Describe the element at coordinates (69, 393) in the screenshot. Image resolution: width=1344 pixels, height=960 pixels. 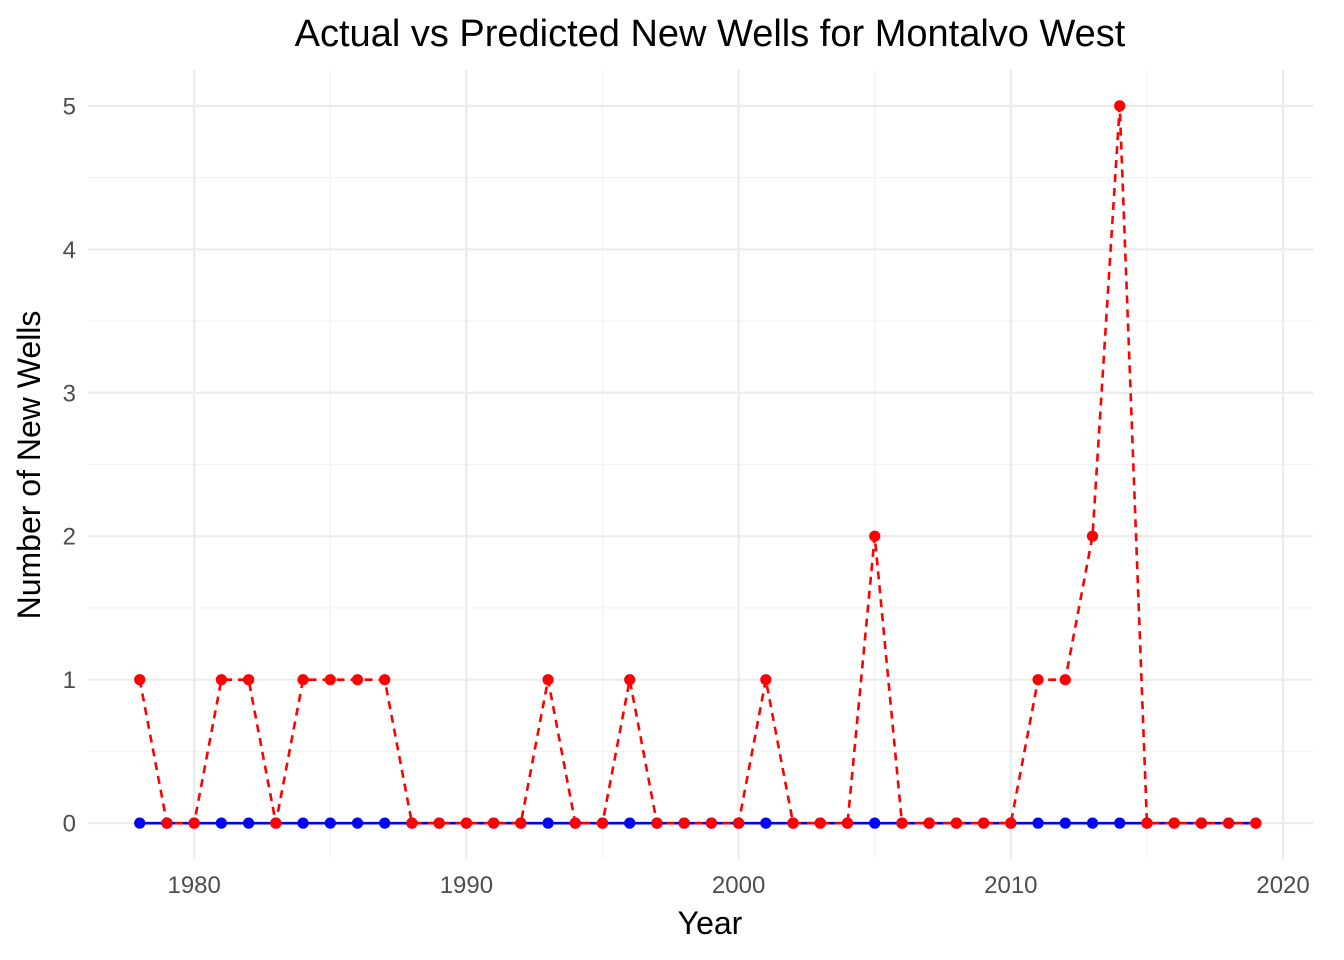
I see `y-tick-label: 3` at that location.